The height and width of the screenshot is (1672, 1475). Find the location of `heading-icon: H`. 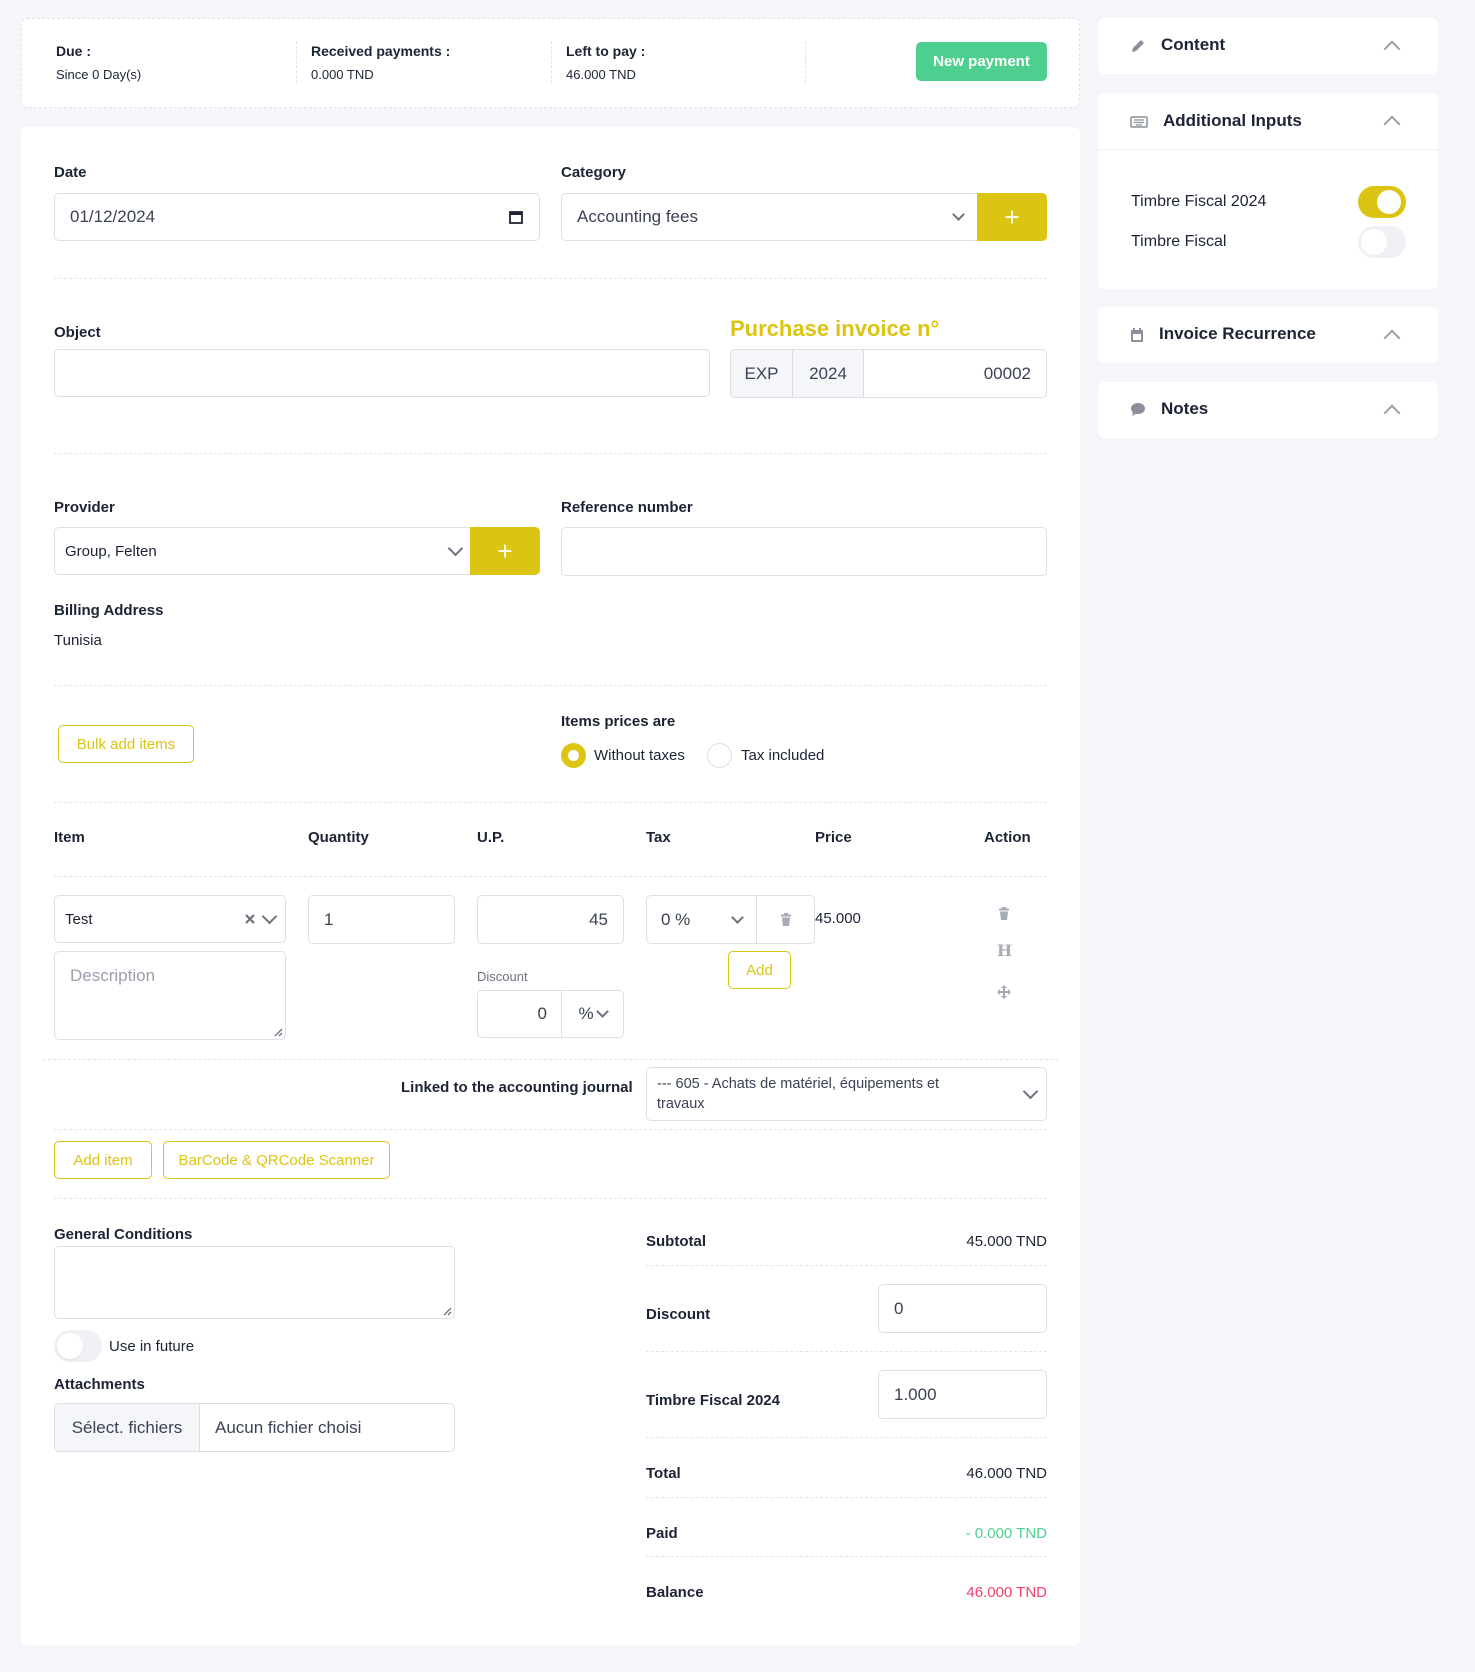

heading-icon: H is located at coordinates (1005, 950).